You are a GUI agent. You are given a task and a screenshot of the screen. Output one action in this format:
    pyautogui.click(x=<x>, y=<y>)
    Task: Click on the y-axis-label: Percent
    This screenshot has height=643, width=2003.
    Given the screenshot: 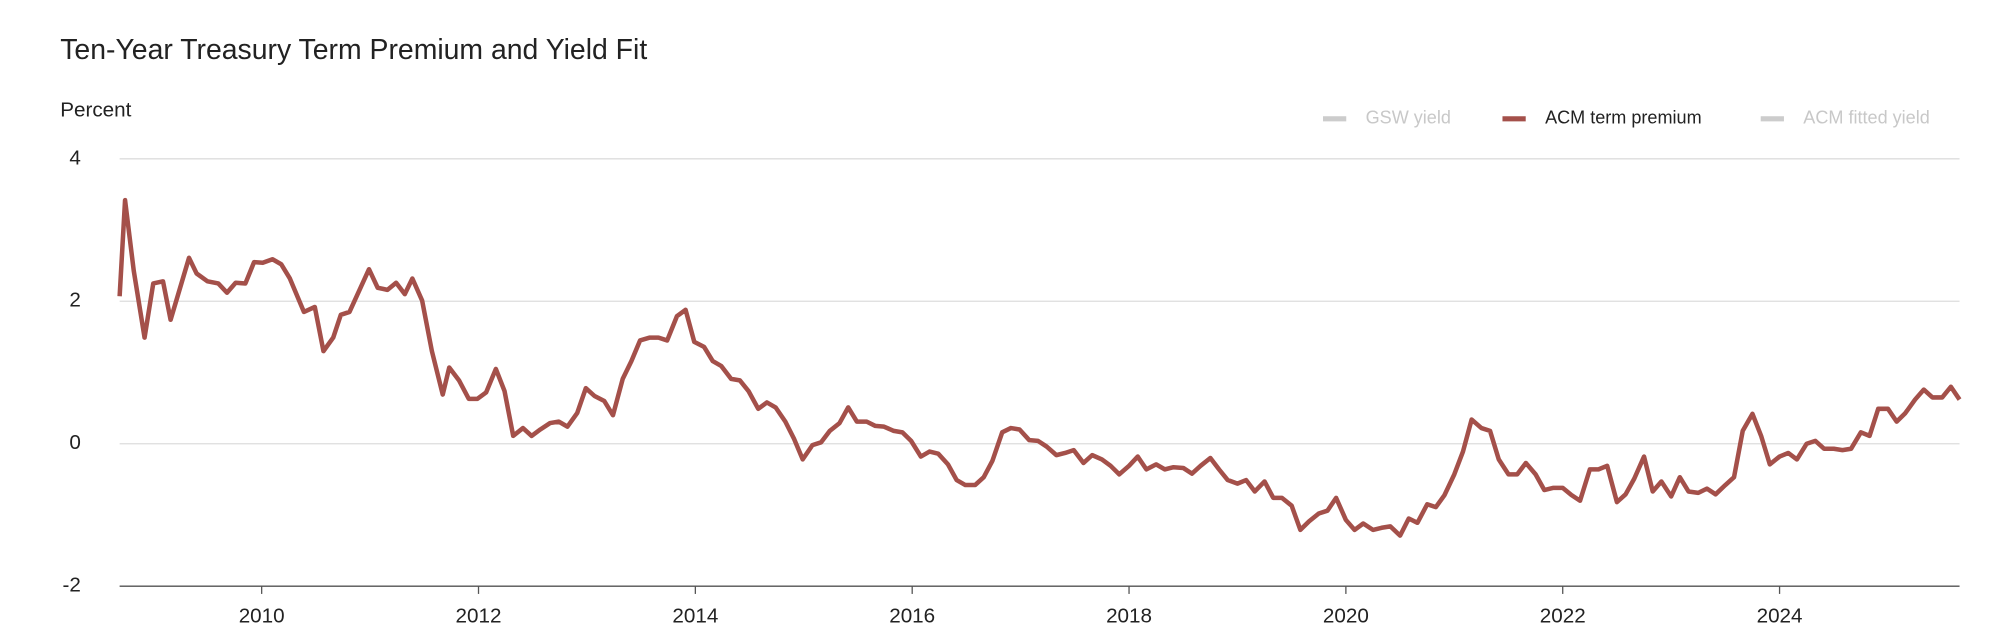 What is the action you would take?
    pyautogui.click(x=95, y=109)
    